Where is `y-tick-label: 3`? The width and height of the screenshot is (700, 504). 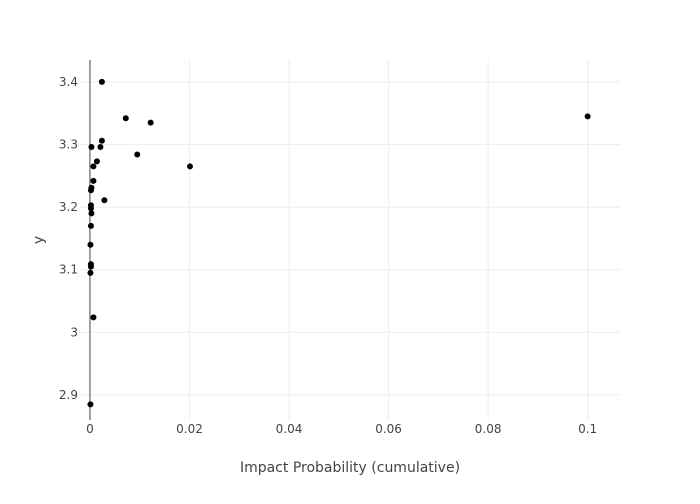
y-tick-label: 3 is located at coordinates (74, 332).